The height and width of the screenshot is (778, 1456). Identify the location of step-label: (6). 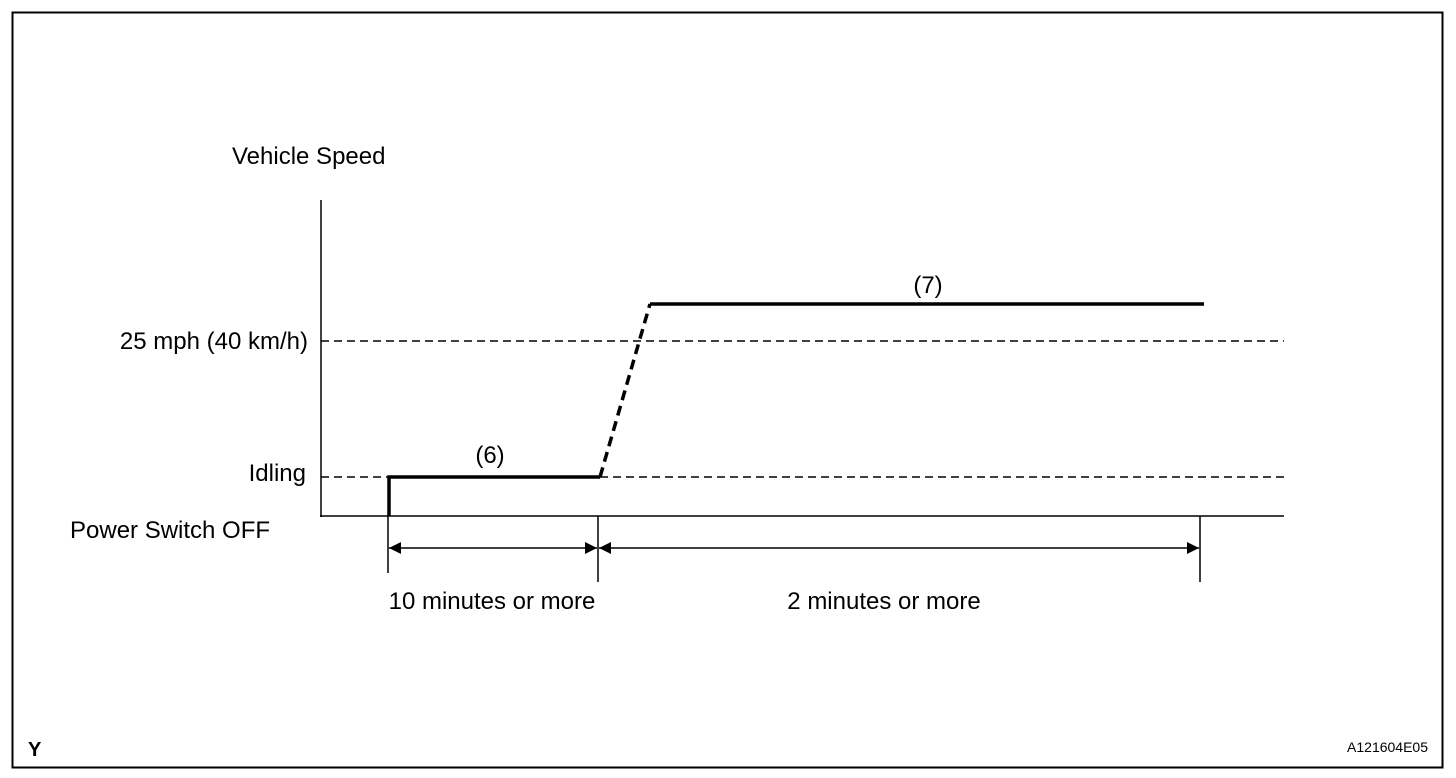
(489, 455).